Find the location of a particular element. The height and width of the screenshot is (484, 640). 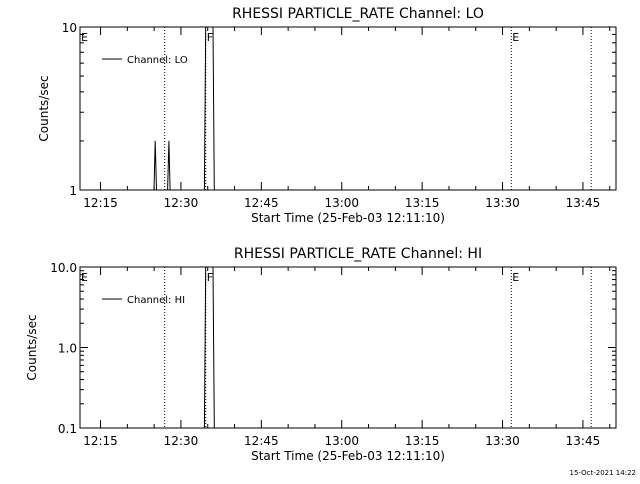

chart-title: RHESSI PARTICLE_RATE Channel: HI is located at coordinates (358, 254).